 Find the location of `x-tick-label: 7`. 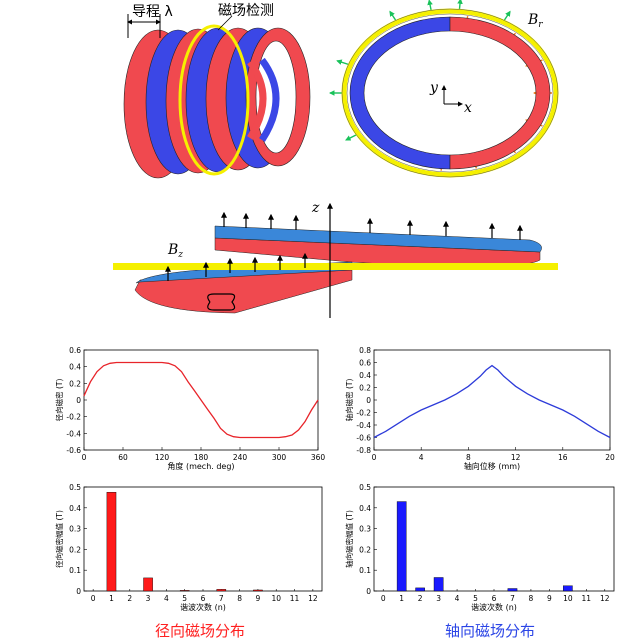

x-tick-label: 7 is located at coordinates (512, 598).